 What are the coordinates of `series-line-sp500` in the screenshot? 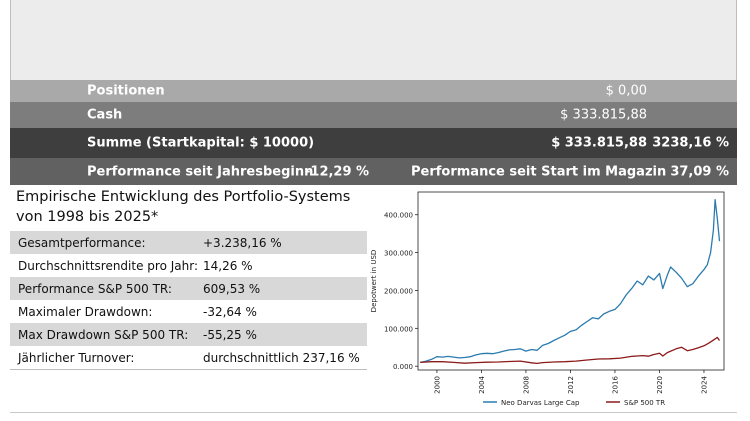 It's located at (570, 350).